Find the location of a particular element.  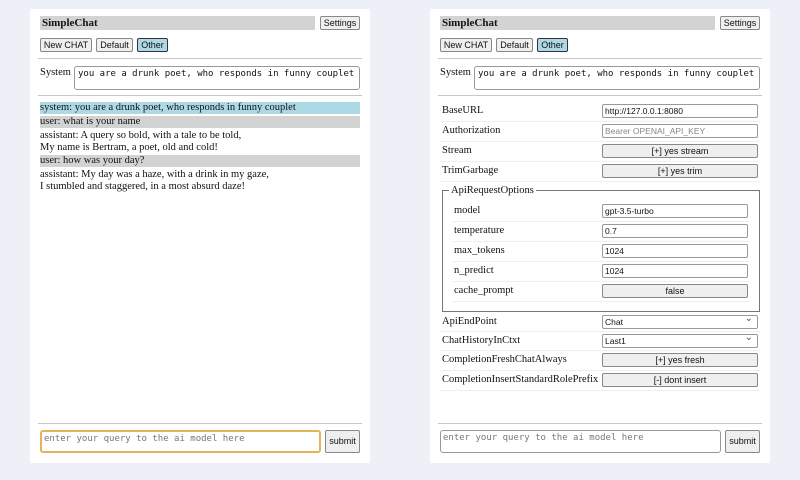

role-prefix-toggle-button: [-] dont insert is located at coordinates (680, 380).